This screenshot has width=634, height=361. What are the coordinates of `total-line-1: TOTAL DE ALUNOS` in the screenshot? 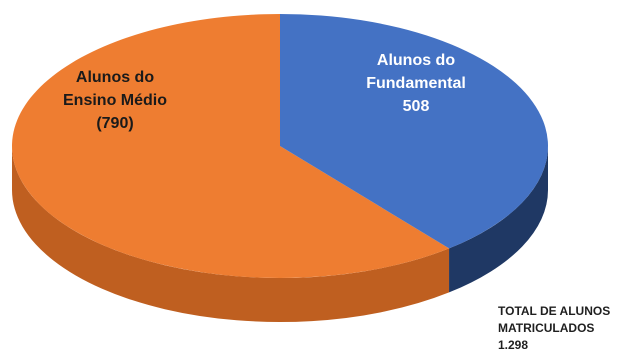 It's located at (554, 311).